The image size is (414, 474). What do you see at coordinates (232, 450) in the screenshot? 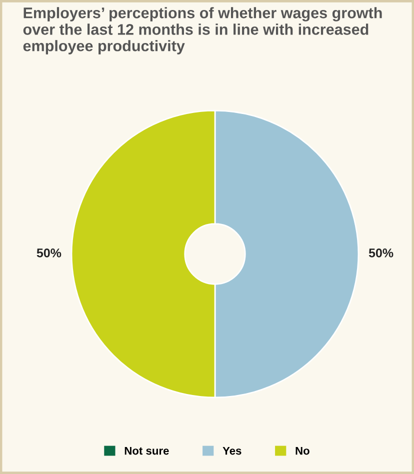
I see `legend-label: Yes` at bounding box center [232, 450].